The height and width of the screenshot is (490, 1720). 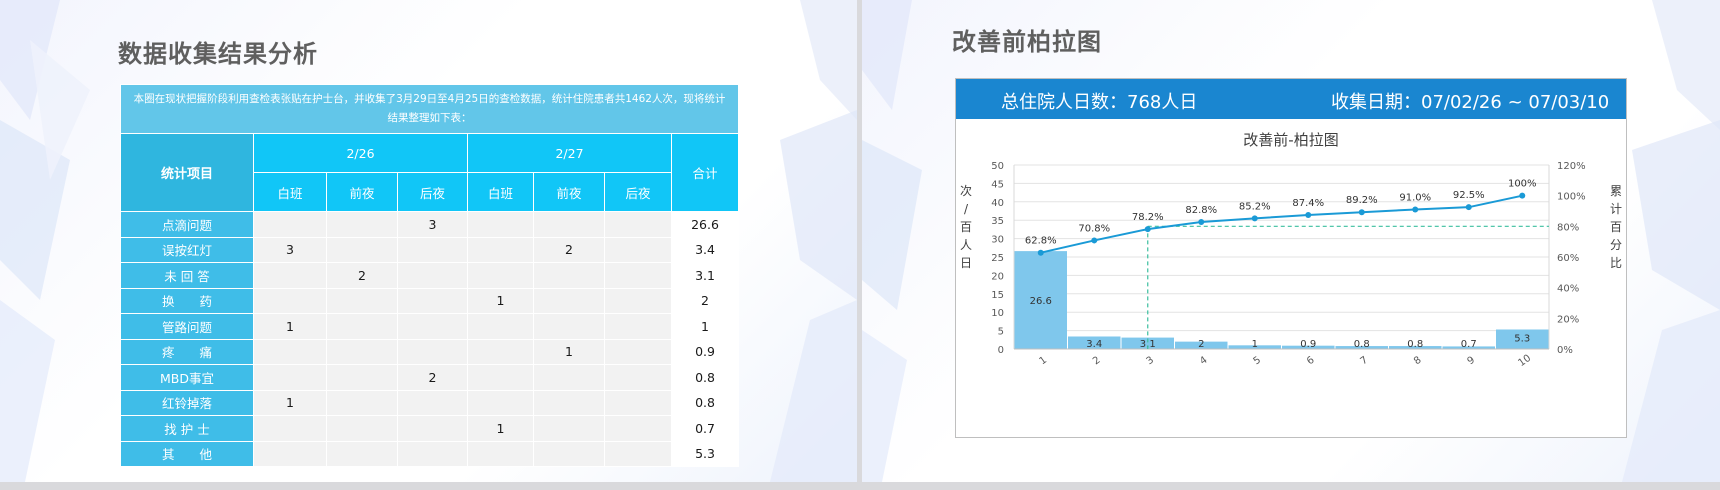 What do you see at coordinates (966, 245) in the screenshot?
I see `y-axis-title-char: 人` at bounding box center [966, 245].